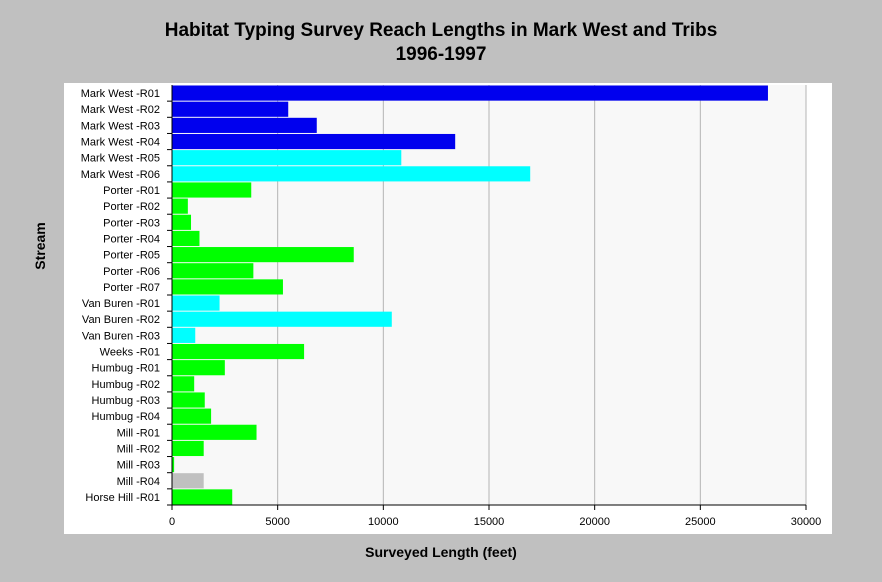 The width and height of the screenshot is (882, 582). I want to click on category-label: Porter -R04, so click(131, 239).